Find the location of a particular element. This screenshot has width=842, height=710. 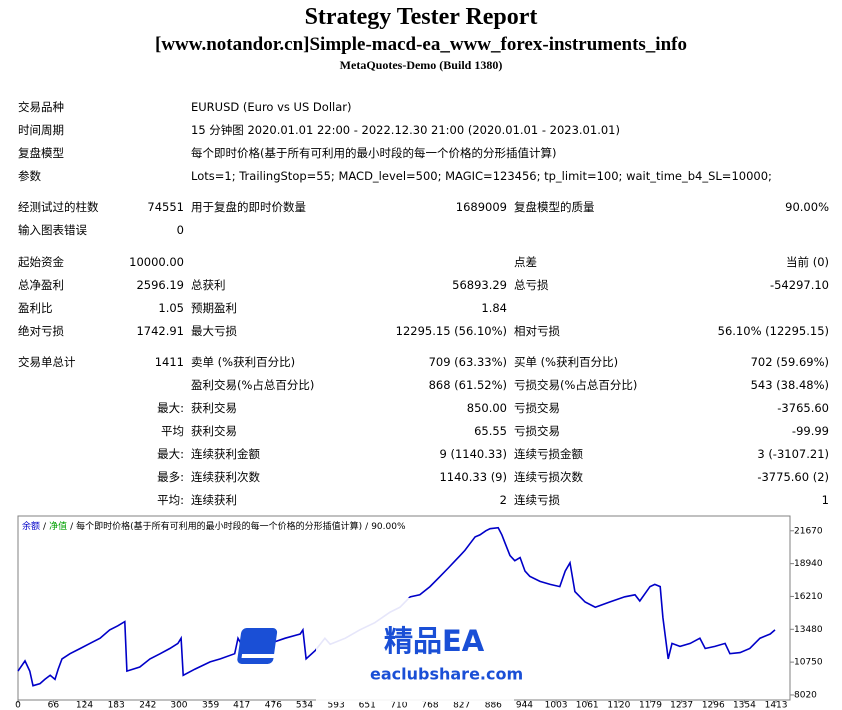

x-tick-label: 1061 is located at coordinates (587, 705).